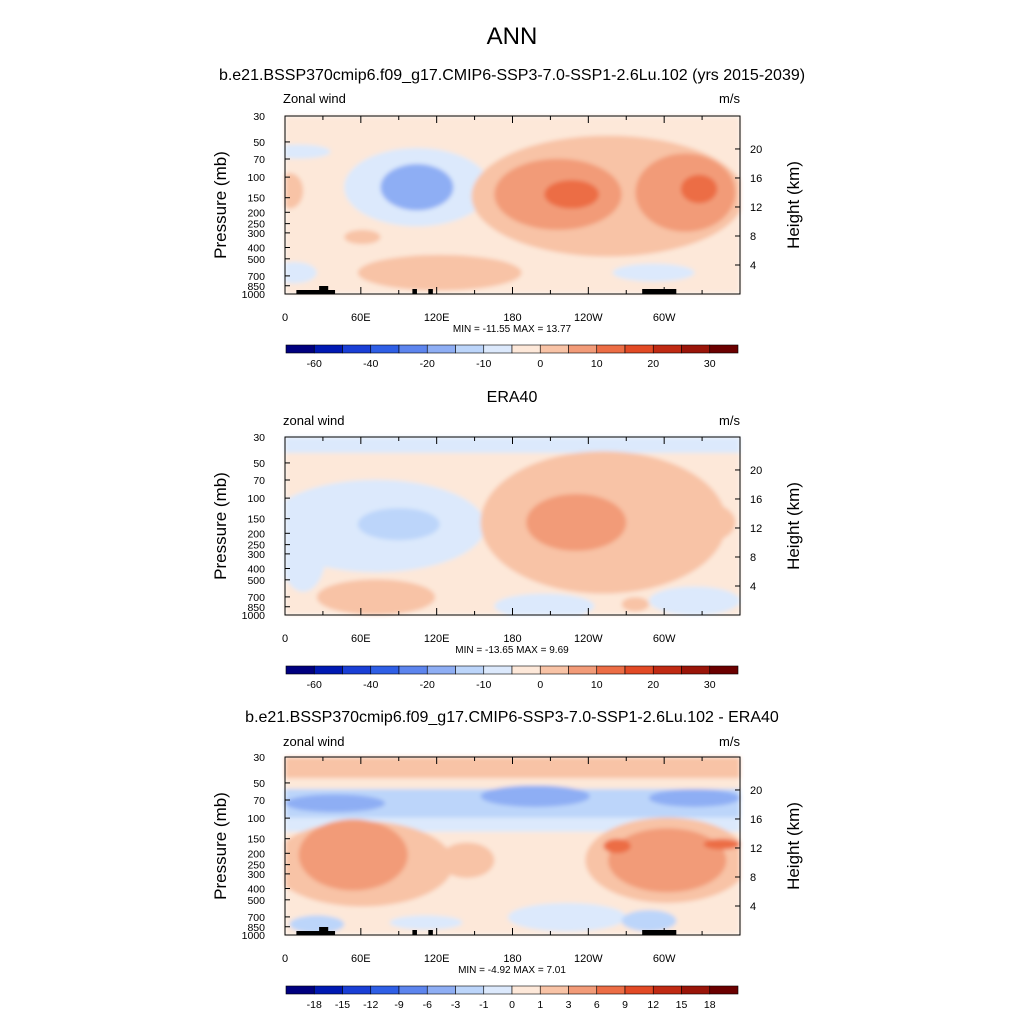 Image resolution: width=1024 pixels, height=1029 pixels. Describe the element at coordinates (427, 364) in the screenshot. I see `colorbar-label: -20` at that location.